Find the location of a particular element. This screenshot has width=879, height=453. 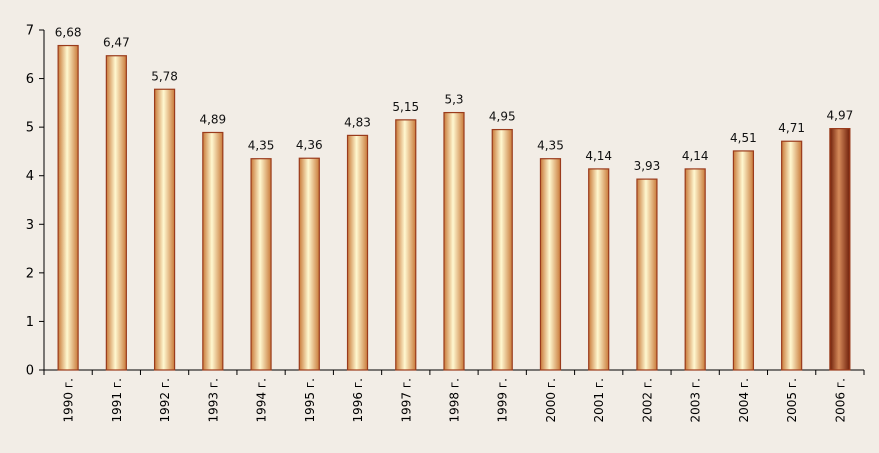

y-axis: 0 1 2 3 4 5 6 7 is located at coordinates (35, 201).